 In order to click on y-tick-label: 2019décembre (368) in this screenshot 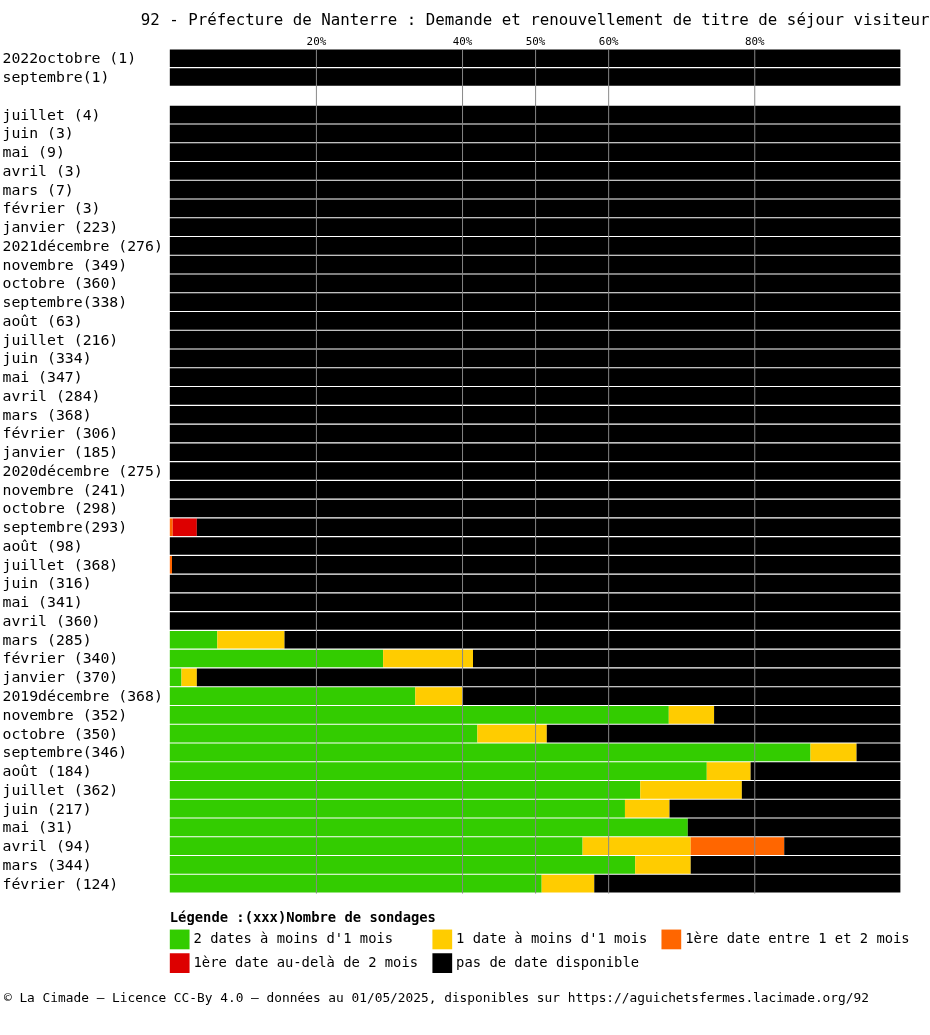, I will do `click(82, 695)`.